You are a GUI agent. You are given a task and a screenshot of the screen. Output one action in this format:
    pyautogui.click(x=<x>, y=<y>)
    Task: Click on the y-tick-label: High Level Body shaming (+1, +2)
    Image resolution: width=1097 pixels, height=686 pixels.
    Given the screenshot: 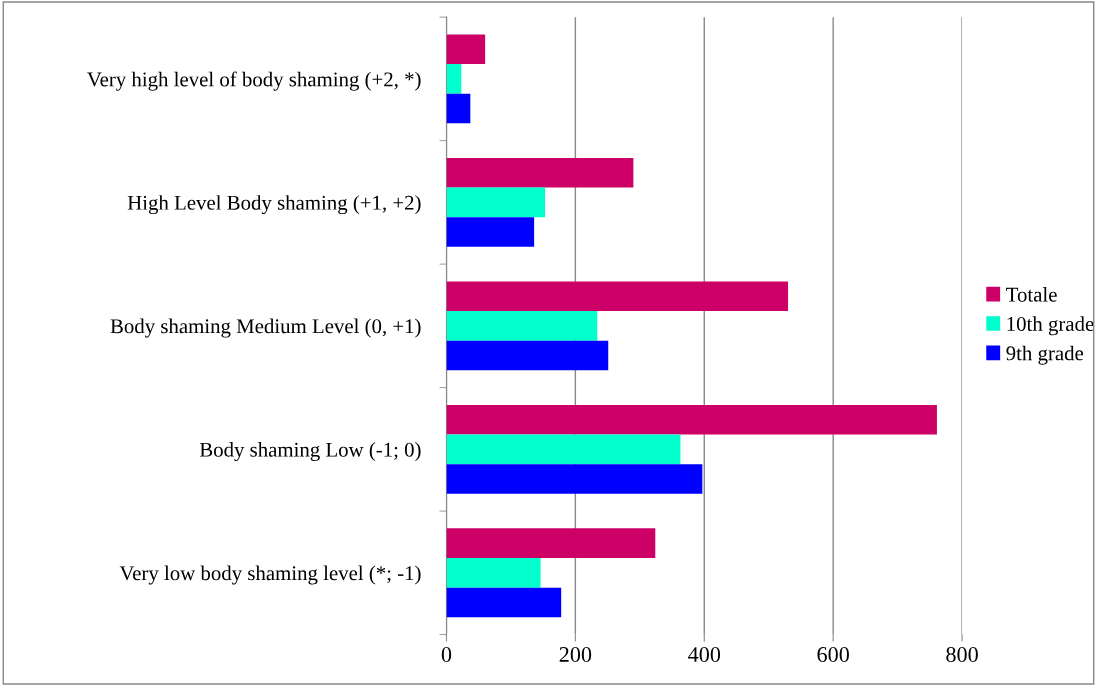 What is the action you would take?
    pyautogui.click(x=274, y=205)
    